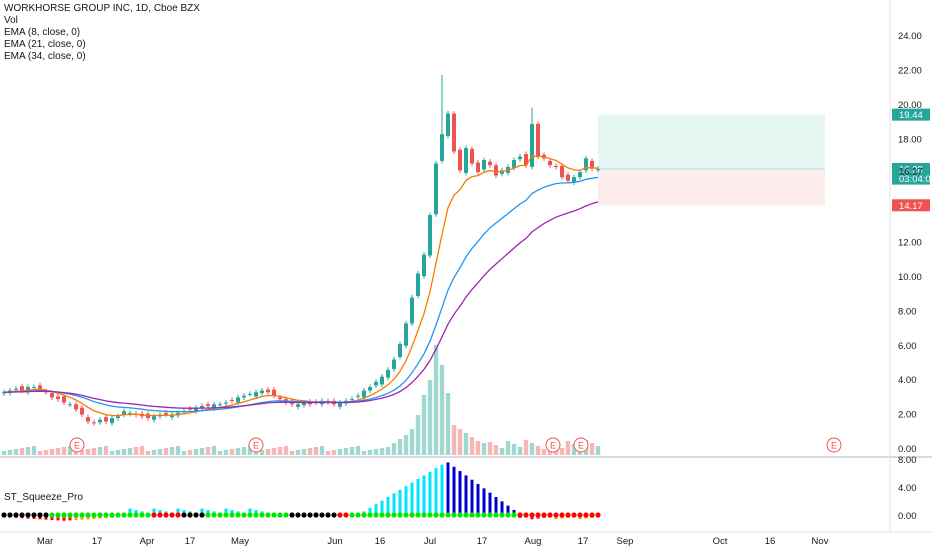 The height and width of the screenshot is (555, 932). What do you see at coordinates (11, 20) in the screenshot?
I see `volume-legend: Vol` at bounding box center [11, 20].